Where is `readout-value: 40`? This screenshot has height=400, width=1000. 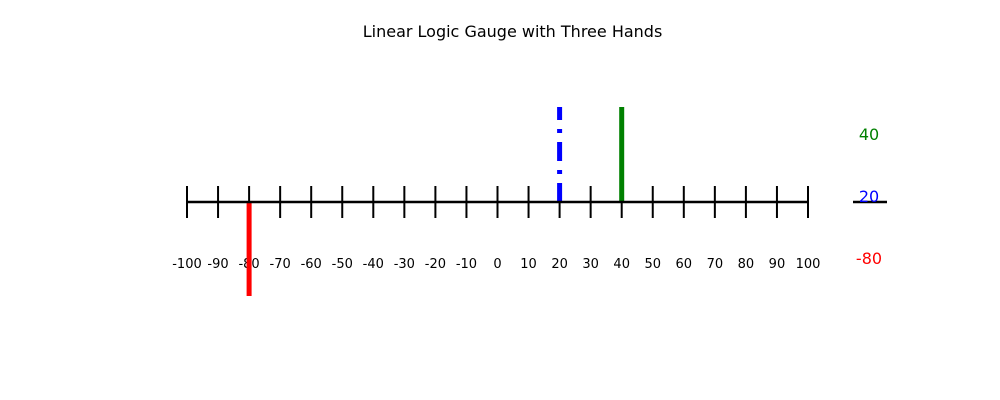
readout-value: 40 is located at coordinates (869, 134).